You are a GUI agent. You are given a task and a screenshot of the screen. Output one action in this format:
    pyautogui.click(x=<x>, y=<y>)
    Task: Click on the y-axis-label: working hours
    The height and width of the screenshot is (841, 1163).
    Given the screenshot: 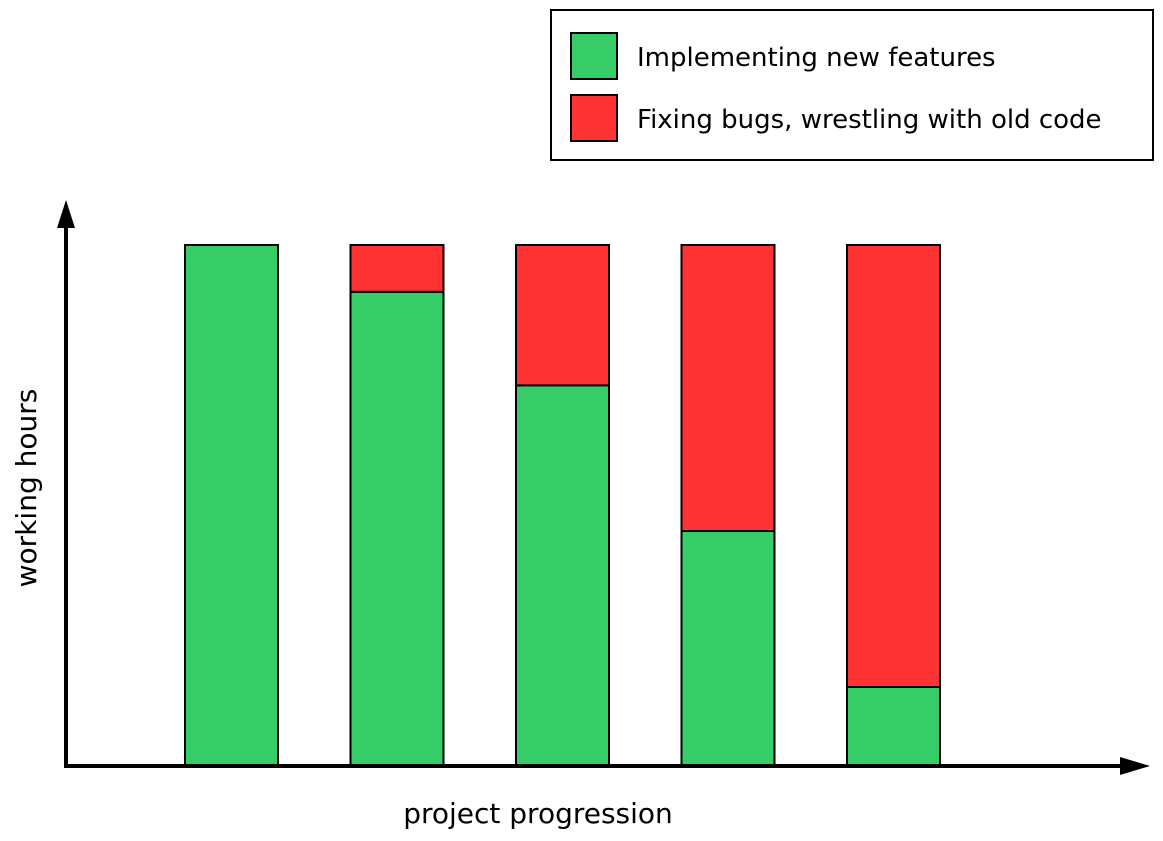 What is the action you would take?
    pyautogui.click(x=26, y=488)
    